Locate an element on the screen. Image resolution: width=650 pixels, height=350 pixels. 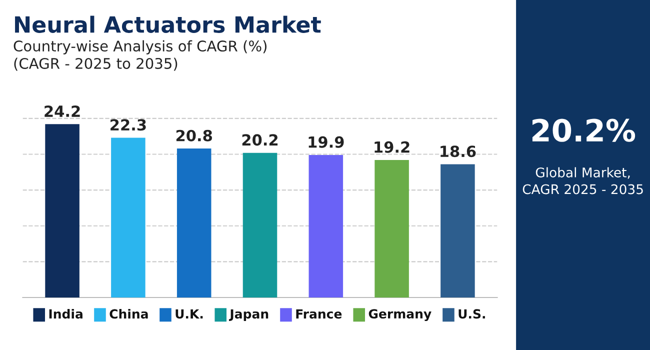
chart-title: Neural Actuators Market is located at coordinates (168, 24).